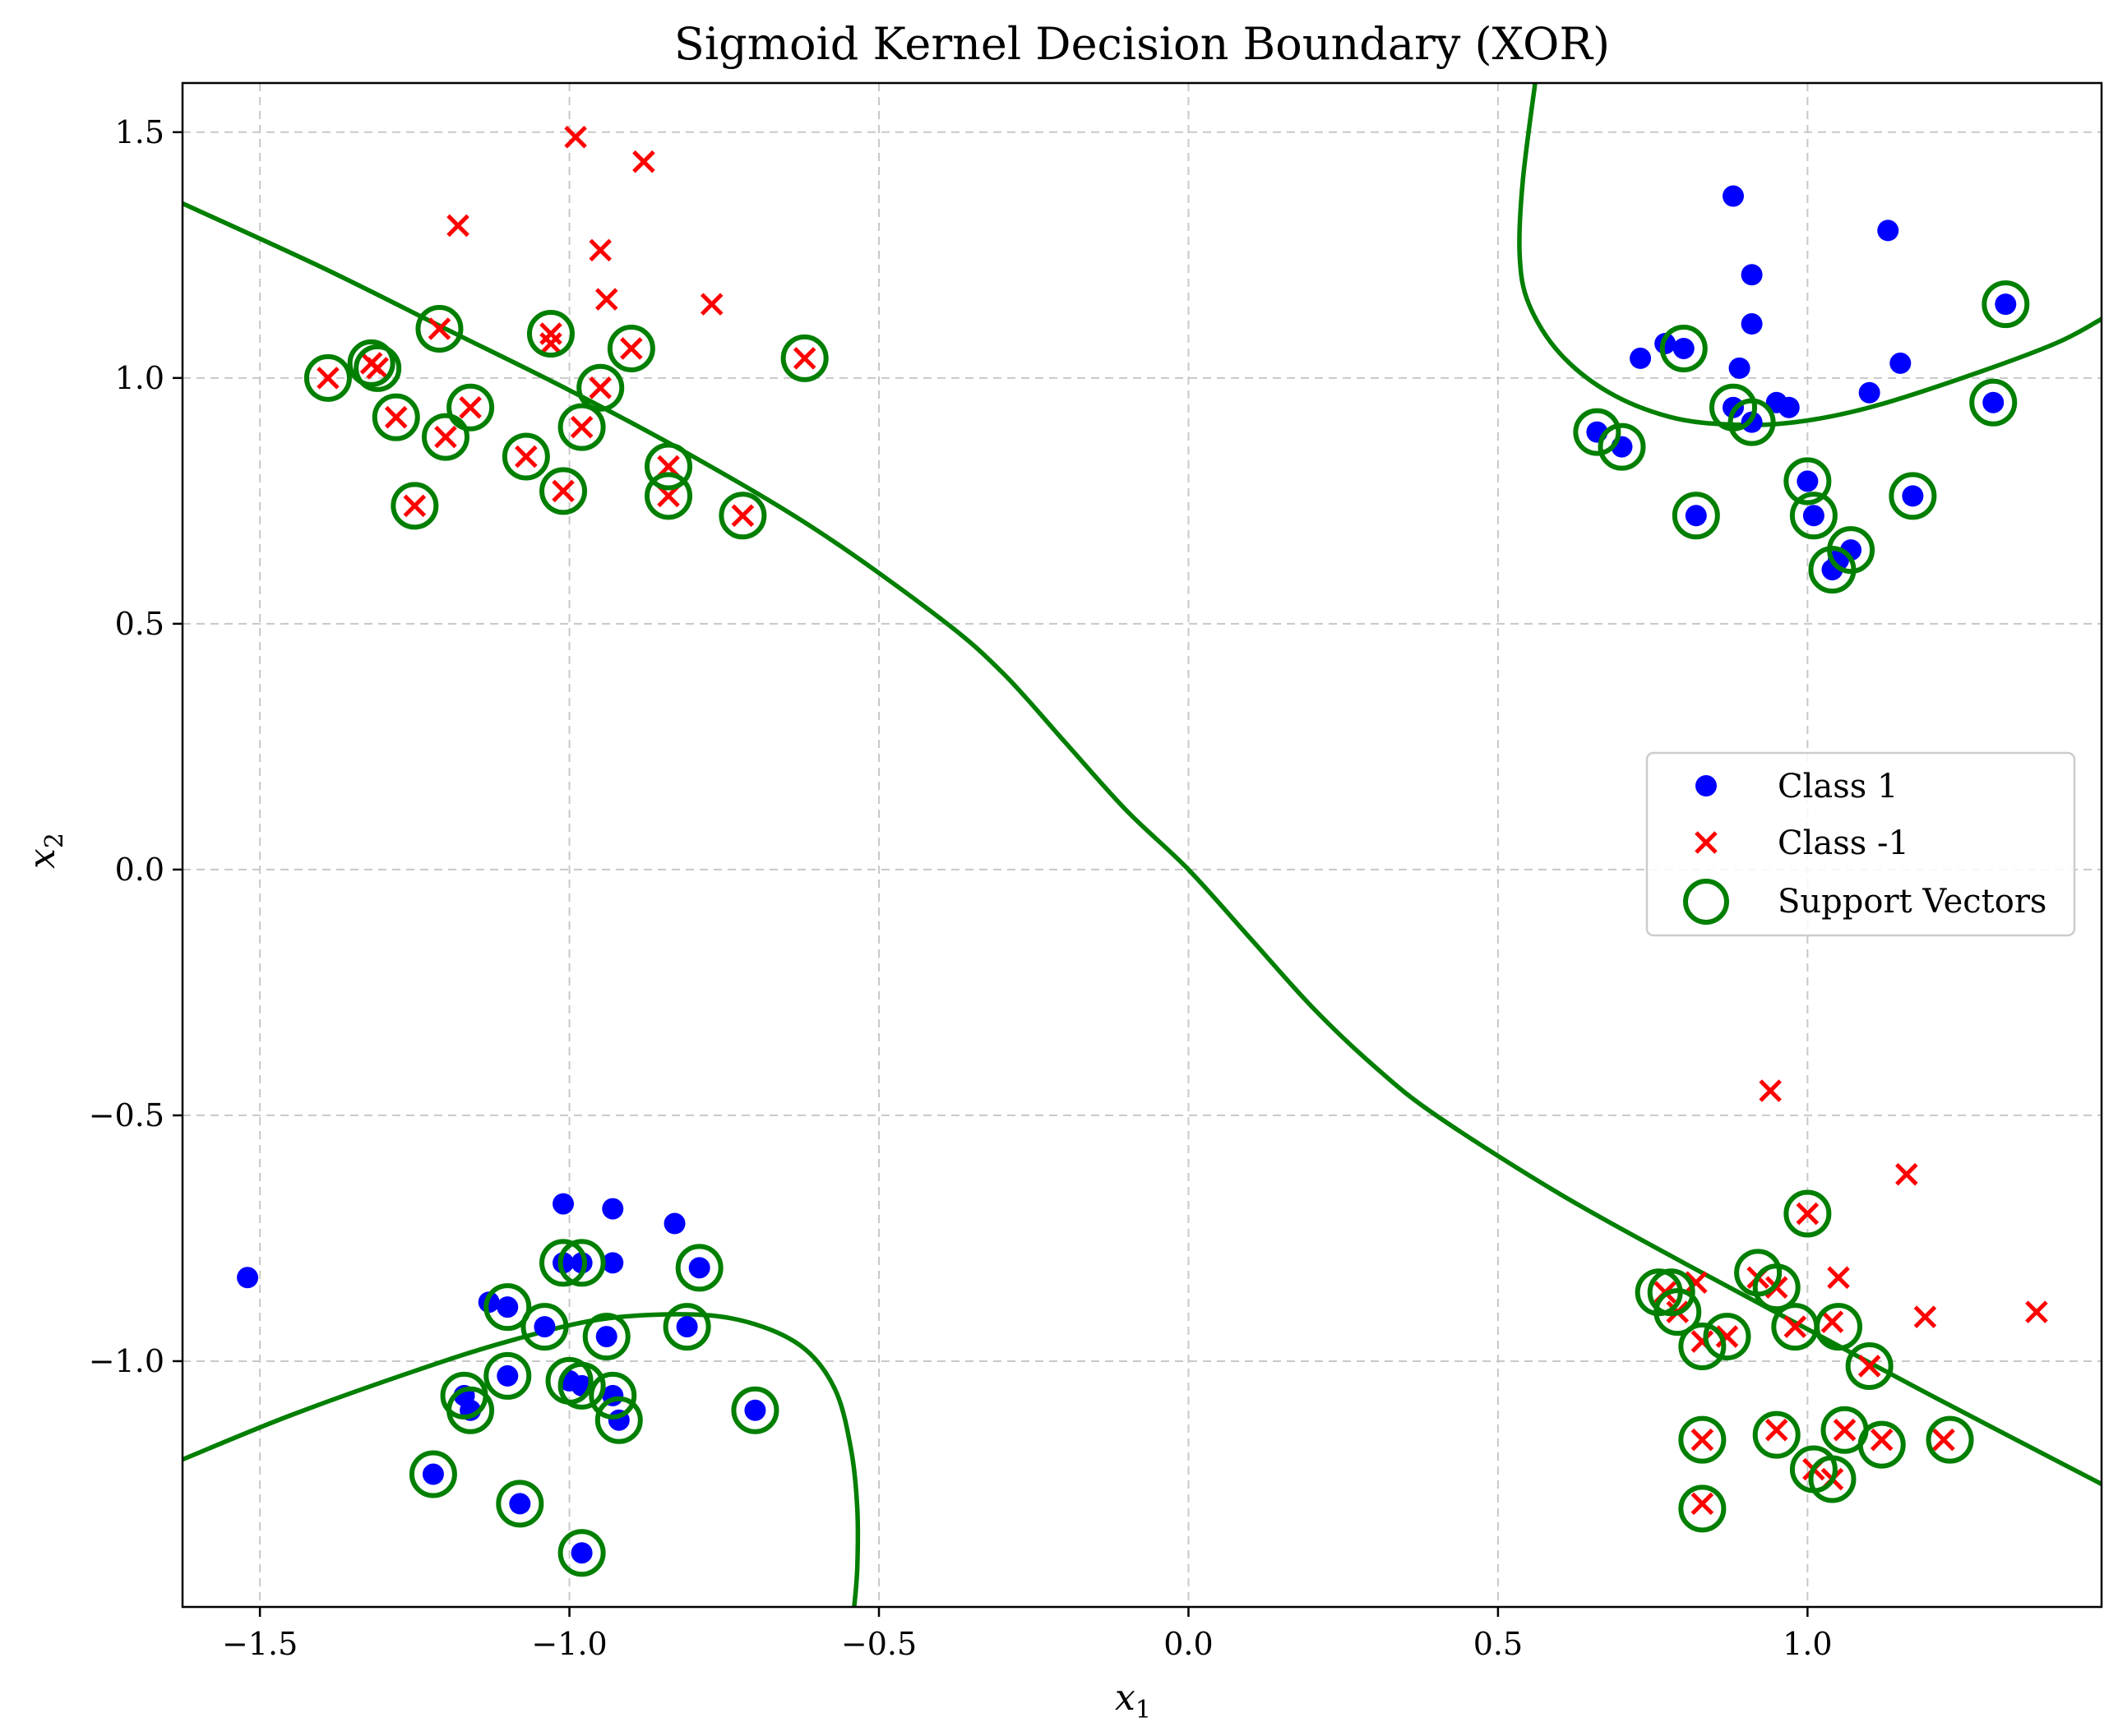 The height and width of the screenshot is (1736, 2118). Describe the element at coordinates (1860, 844) in the screenshot. I see `legend: Class 1 Class -1 Support Vectors` at that location.